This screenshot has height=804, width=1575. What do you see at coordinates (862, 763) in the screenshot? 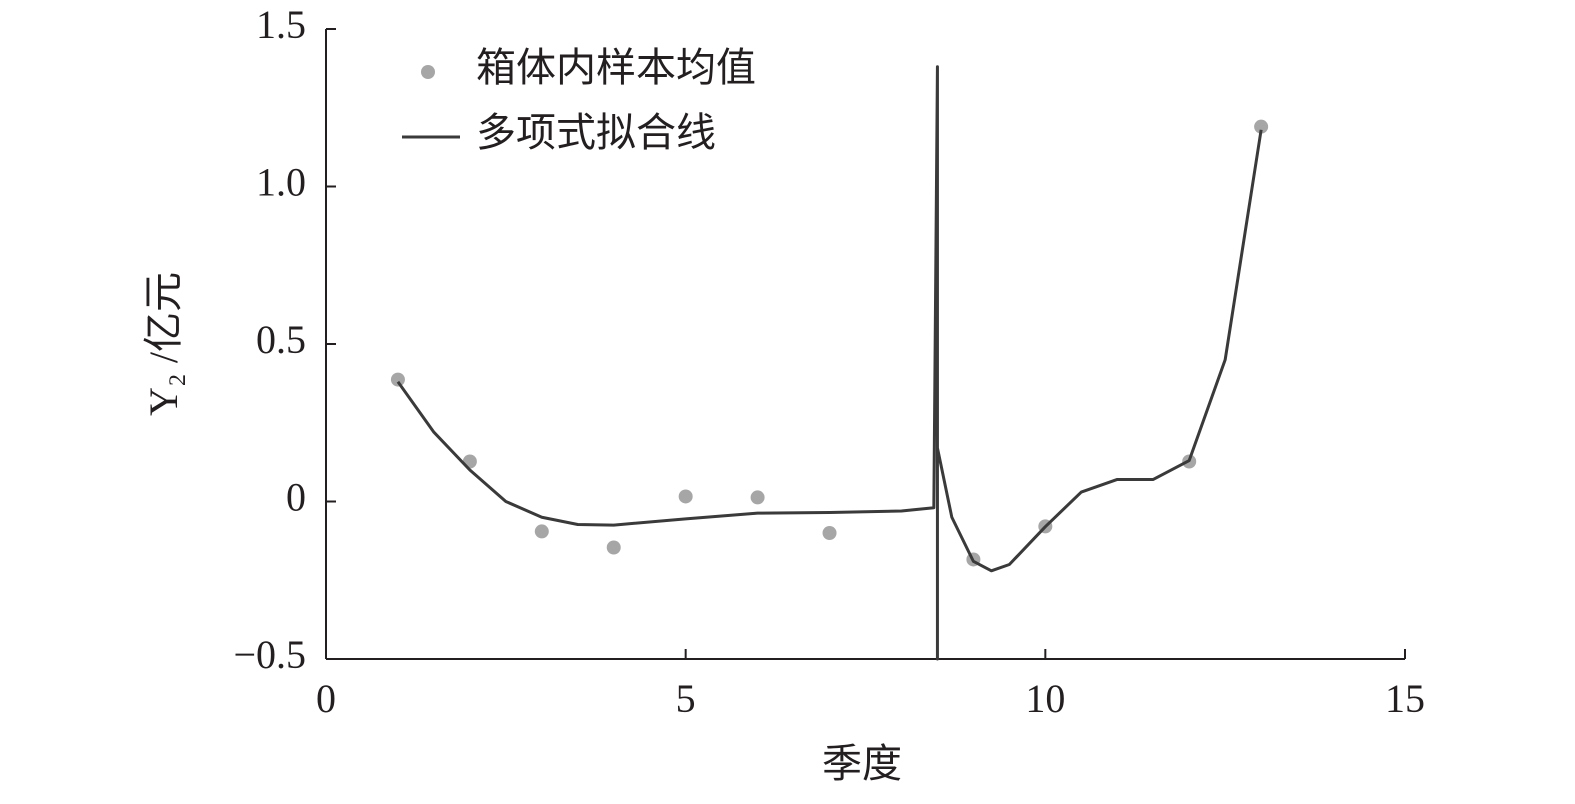
I see `x-axis-label: 季度` at bounding box center [862, 763].